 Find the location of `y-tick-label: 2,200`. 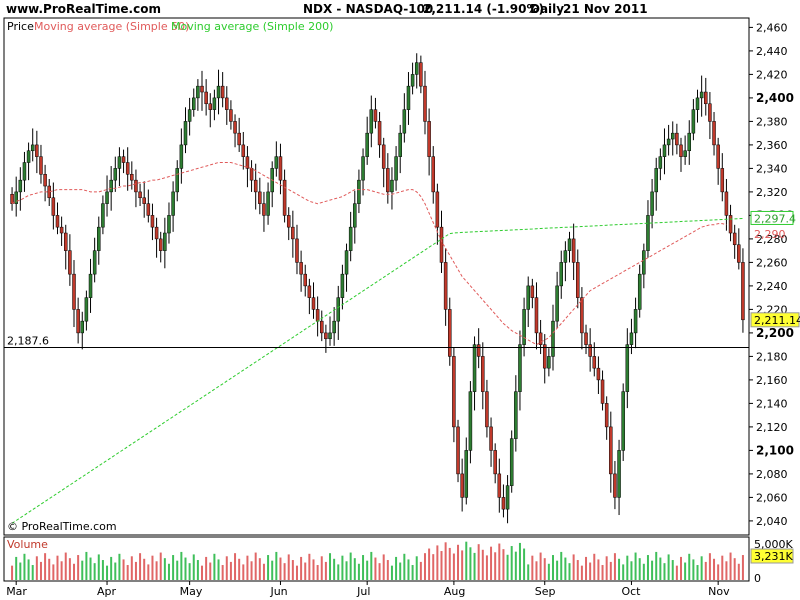

y-tick-label: 2,200 is located at coordinates (775, 333).